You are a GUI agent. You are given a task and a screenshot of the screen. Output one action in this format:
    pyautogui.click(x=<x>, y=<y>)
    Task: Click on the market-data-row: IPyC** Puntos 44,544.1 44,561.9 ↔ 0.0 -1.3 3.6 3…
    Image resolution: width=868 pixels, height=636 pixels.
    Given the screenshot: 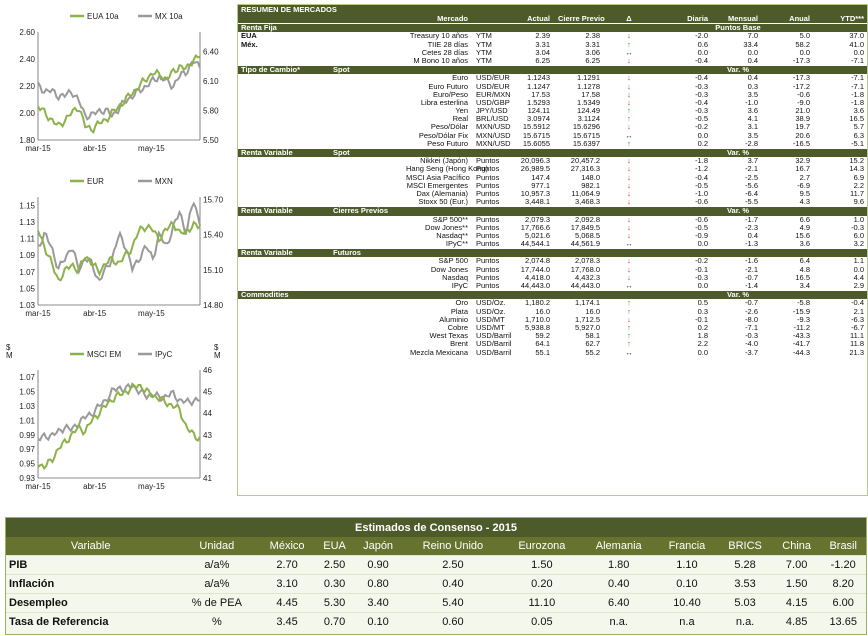 What is the action you would take?
    pyautogui.click(x=552, y=244)
    